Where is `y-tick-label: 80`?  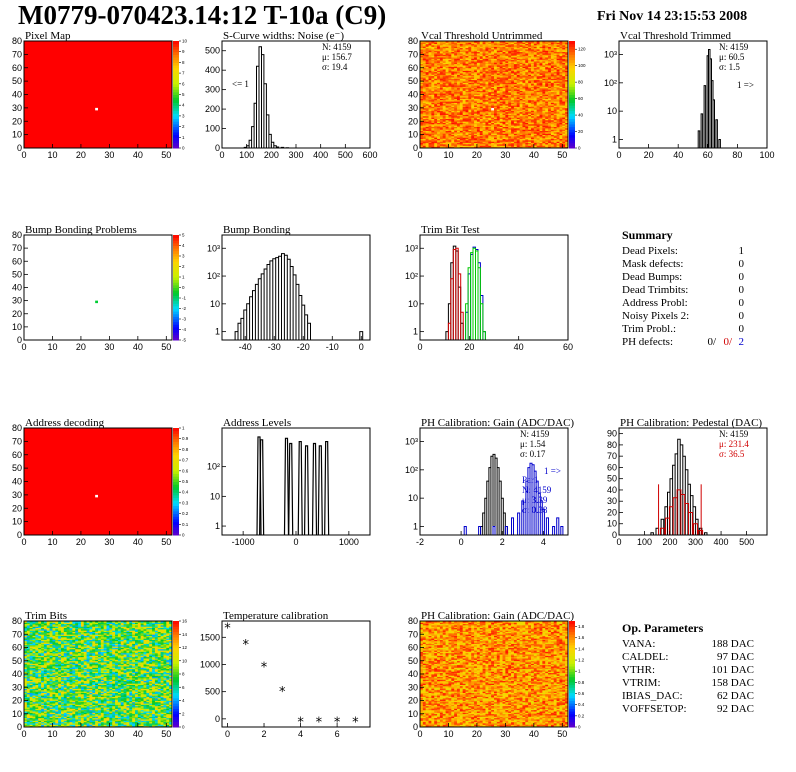 y-tick-label: 80 is located at coordinates (413, 621).